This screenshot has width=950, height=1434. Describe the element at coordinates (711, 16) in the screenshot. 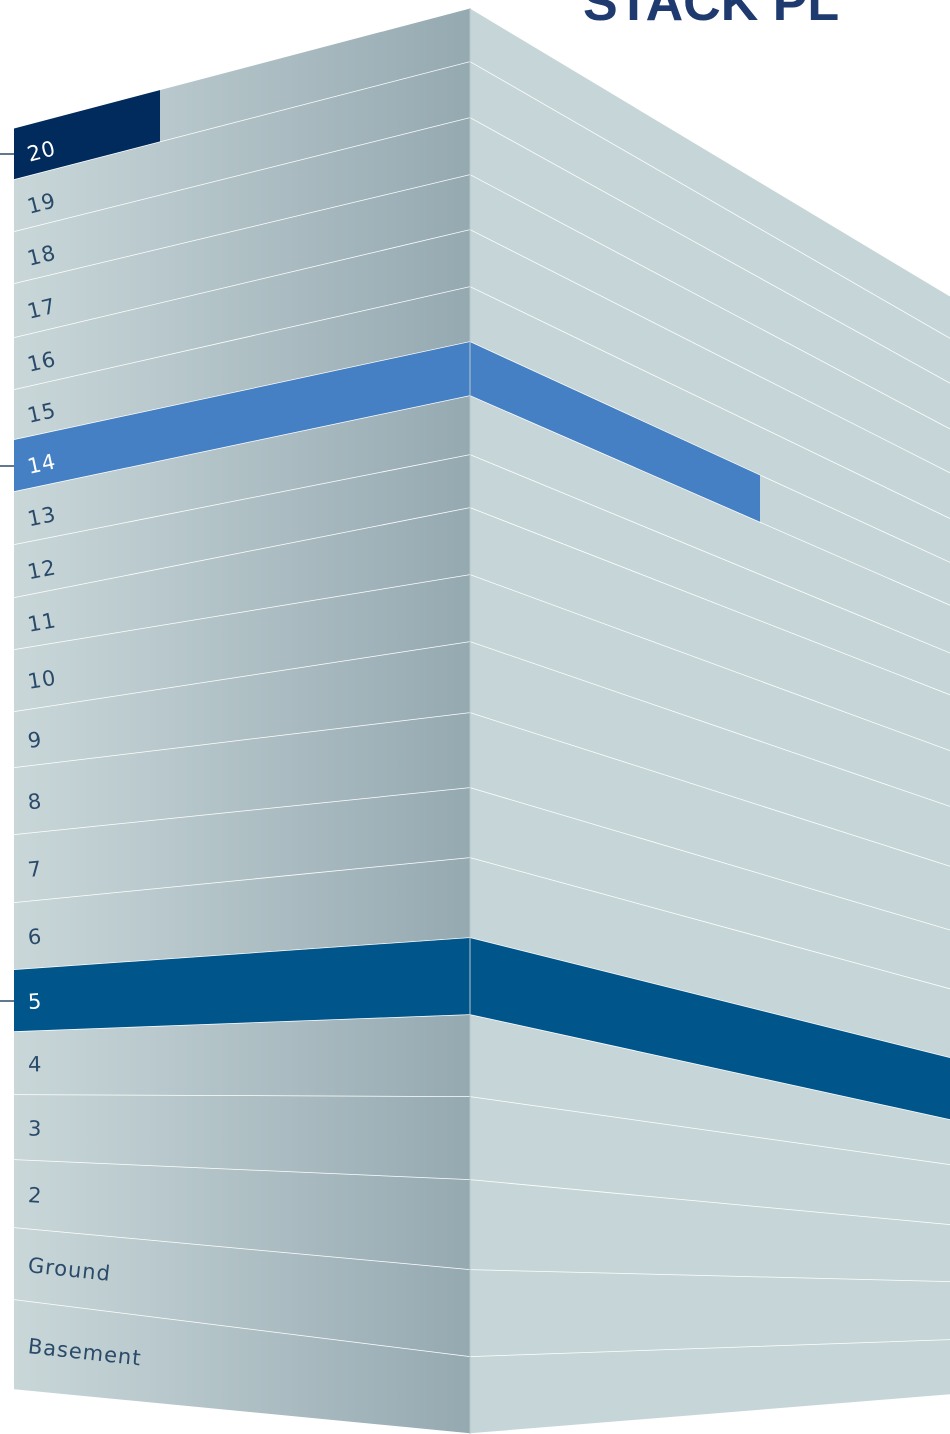

I see `page-title: STACK PL` at that location.